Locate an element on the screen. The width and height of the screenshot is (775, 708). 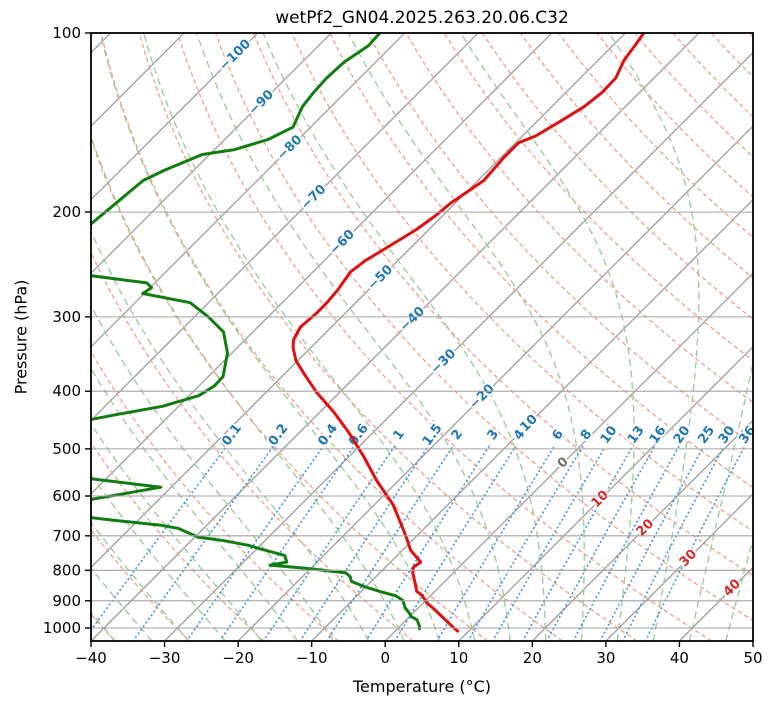
svg-text: 25 is located at coordinates (706, 434).